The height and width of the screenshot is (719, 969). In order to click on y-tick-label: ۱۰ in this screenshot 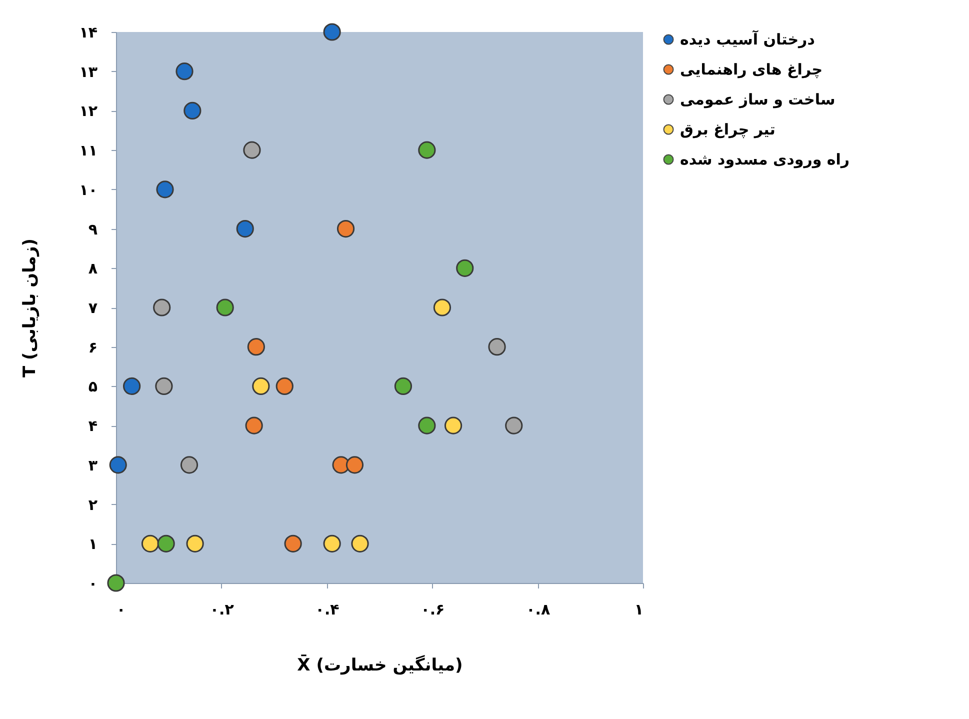, I will do `click(88, 189)`.